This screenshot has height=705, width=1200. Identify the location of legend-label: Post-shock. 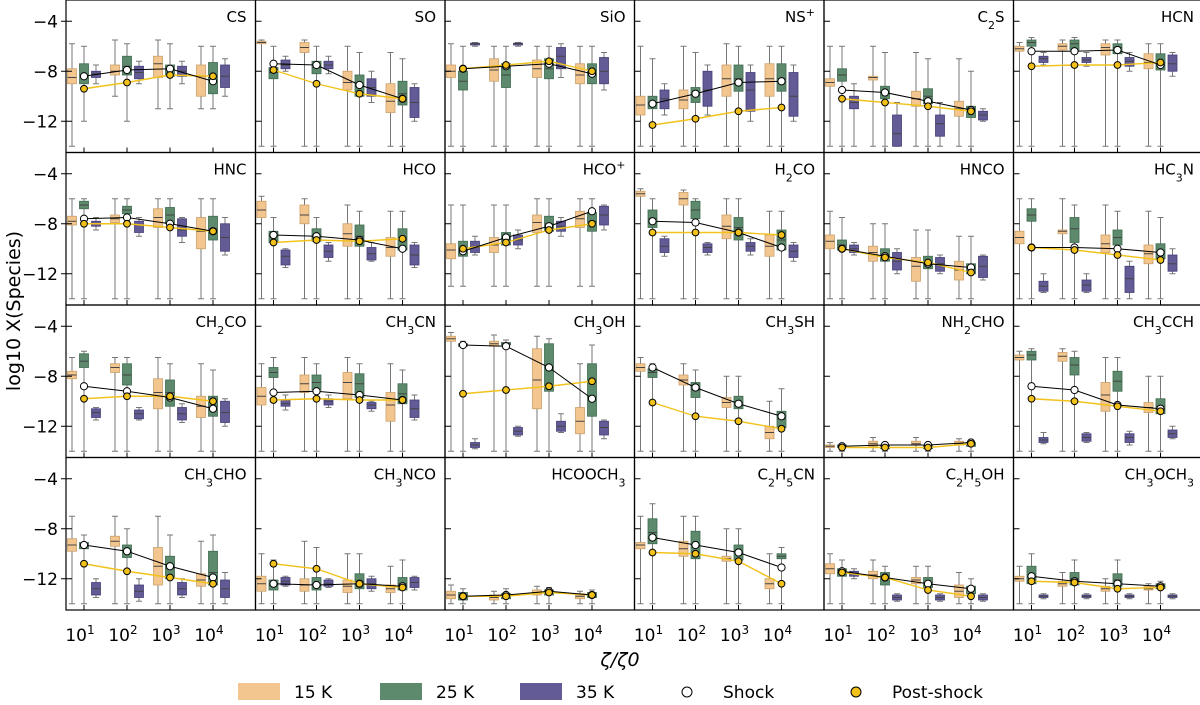
(937, 693).